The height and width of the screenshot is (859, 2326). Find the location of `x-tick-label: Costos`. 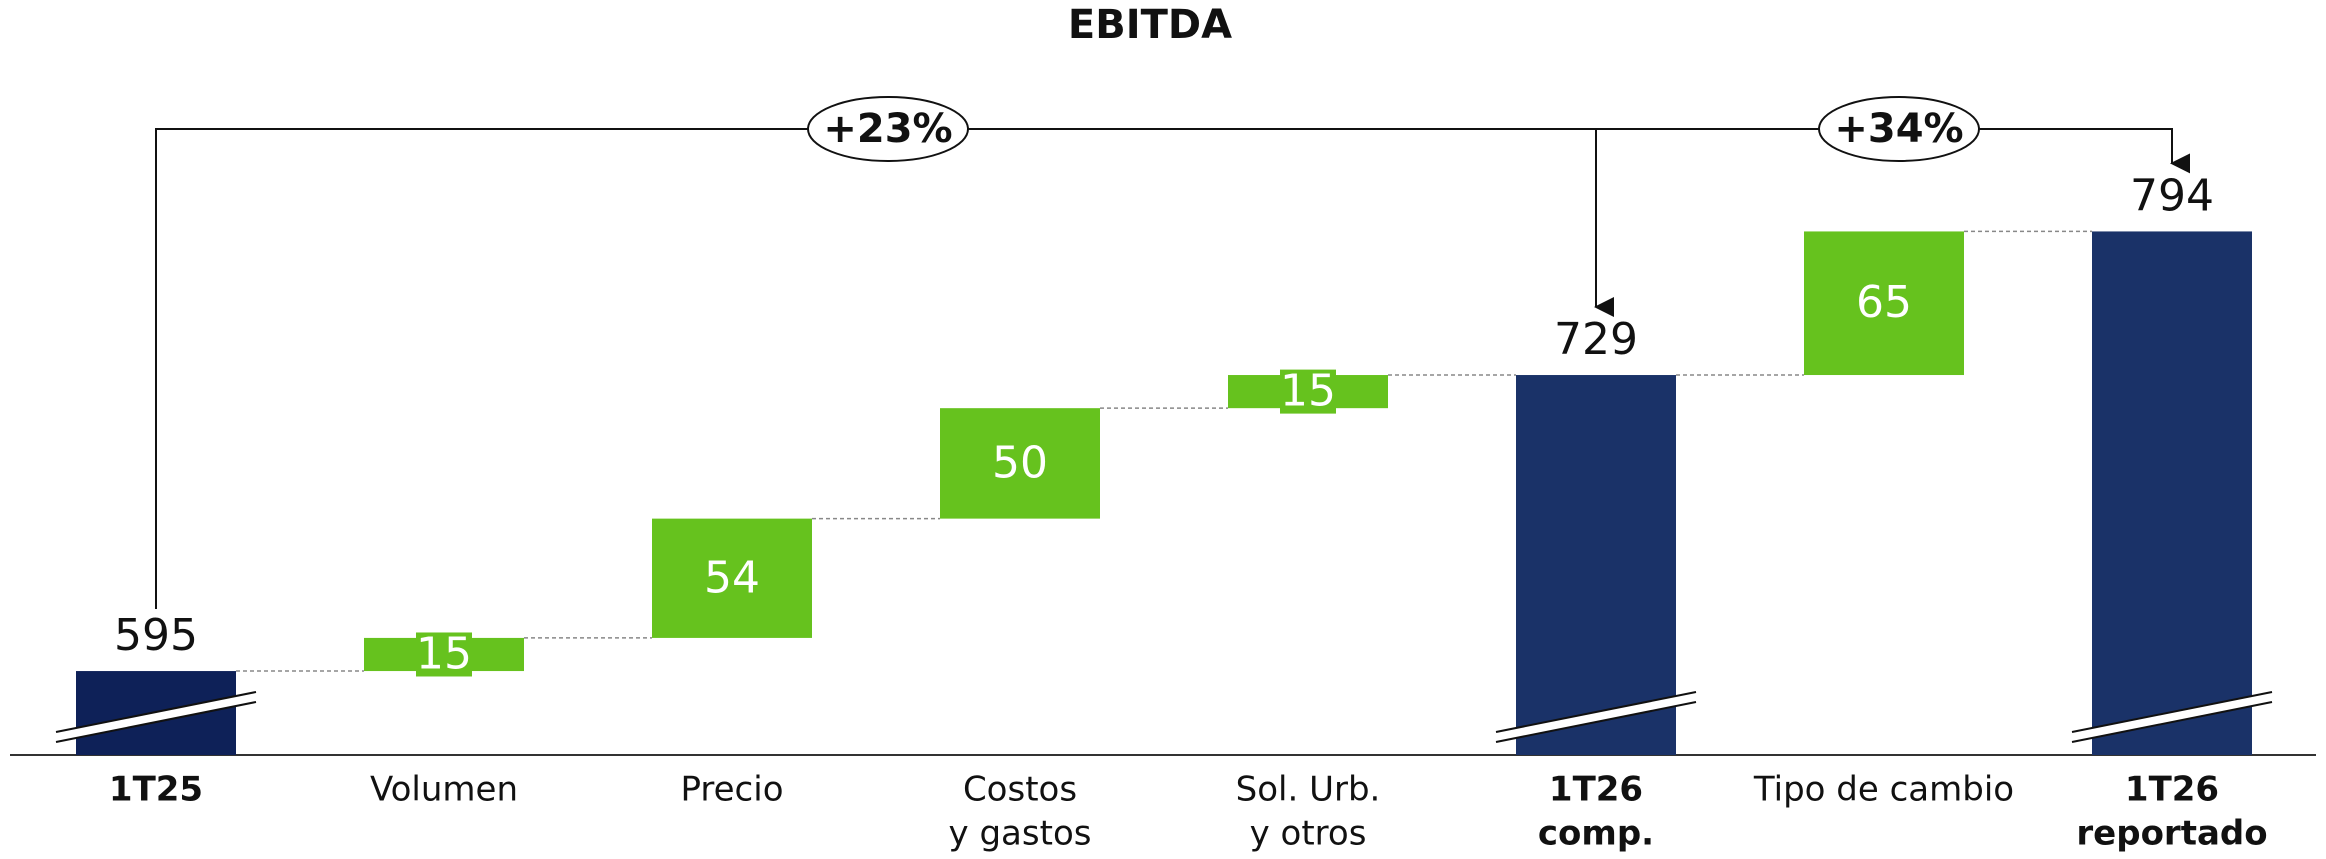

x-tick-label: Costos is located at coordinates (1020, 790).